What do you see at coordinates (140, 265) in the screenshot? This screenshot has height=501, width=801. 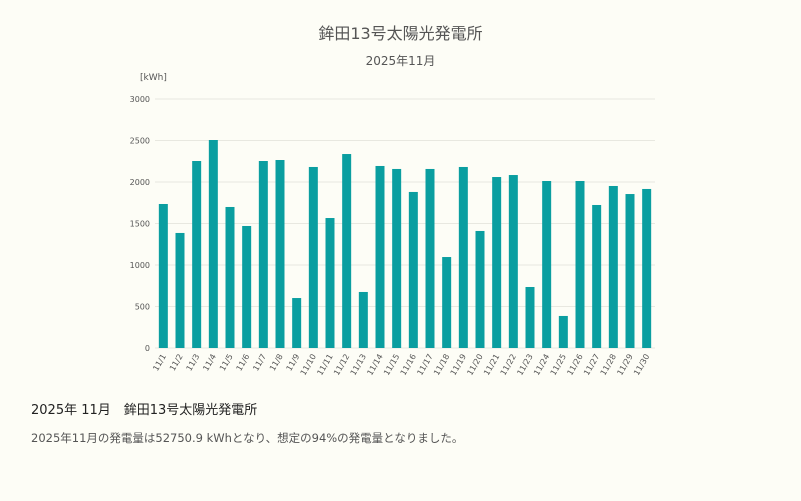 I see `y-tick-label: 1000` at bounding box center [140, 265].